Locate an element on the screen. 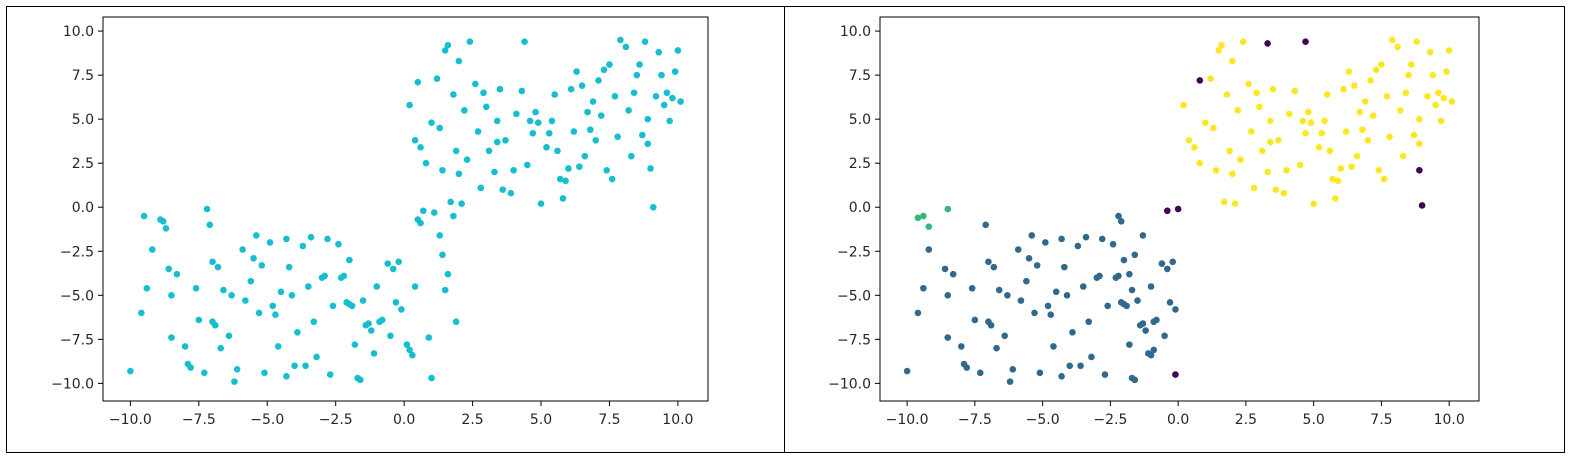  x-tick-label: 10.0 is located at coordinates (1449, 420).